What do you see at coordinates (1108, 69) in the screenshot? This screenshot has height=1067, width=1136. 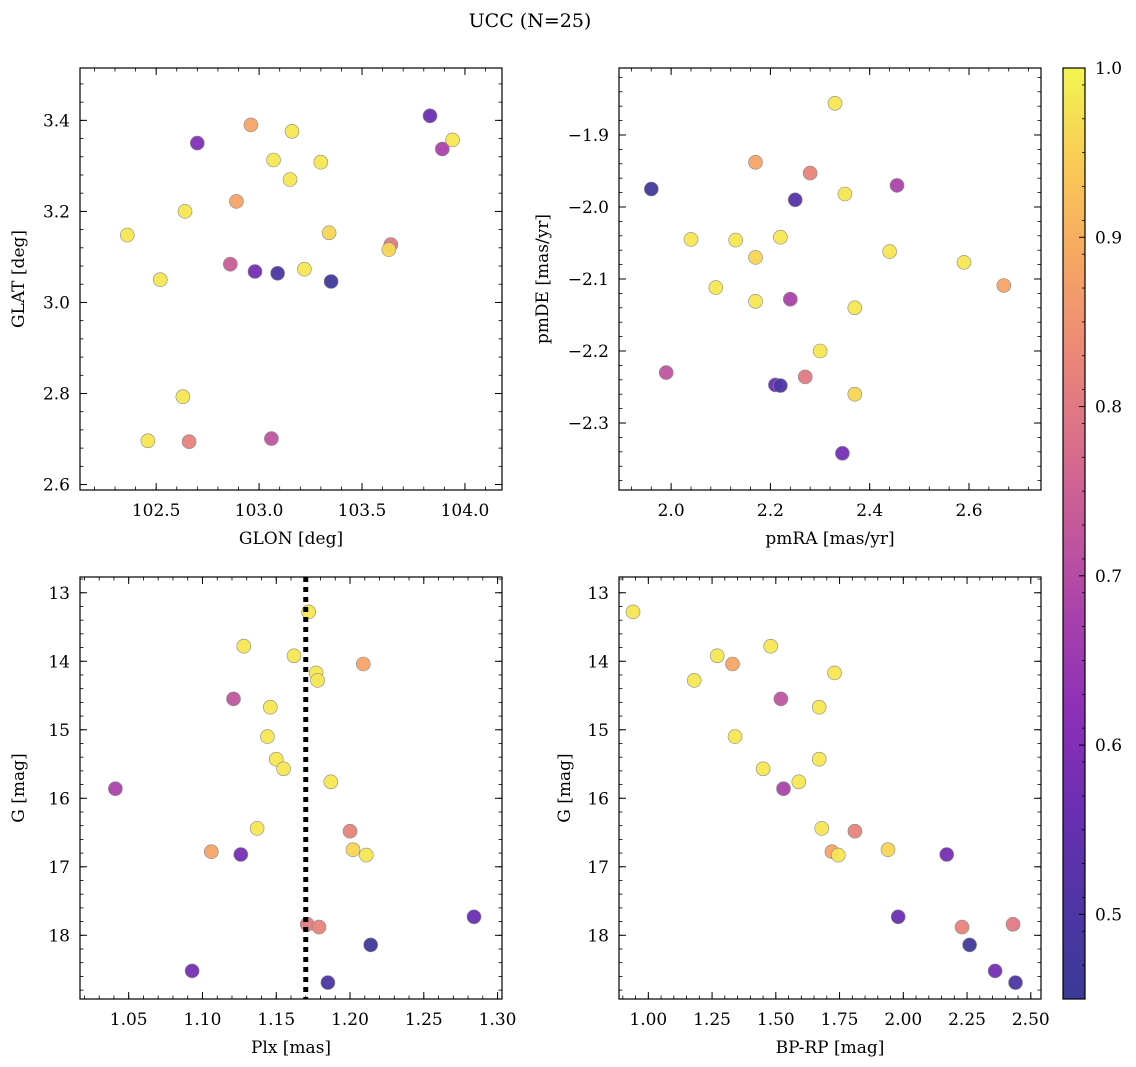 I see `colorbar-tick-label: 1.0` at bounding box center [1108, 69].